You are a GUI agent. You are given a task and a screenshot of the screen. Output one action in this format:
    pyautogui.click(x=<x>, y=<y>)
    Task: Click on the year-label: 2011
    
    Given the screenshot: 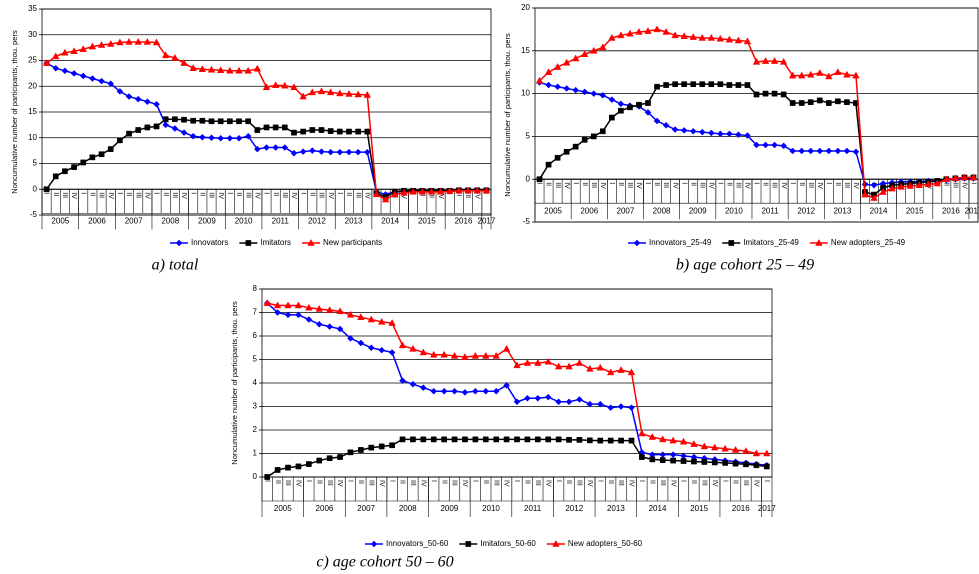 What is the action you would take?
    pyautogui.click(x=533, y=508)
    